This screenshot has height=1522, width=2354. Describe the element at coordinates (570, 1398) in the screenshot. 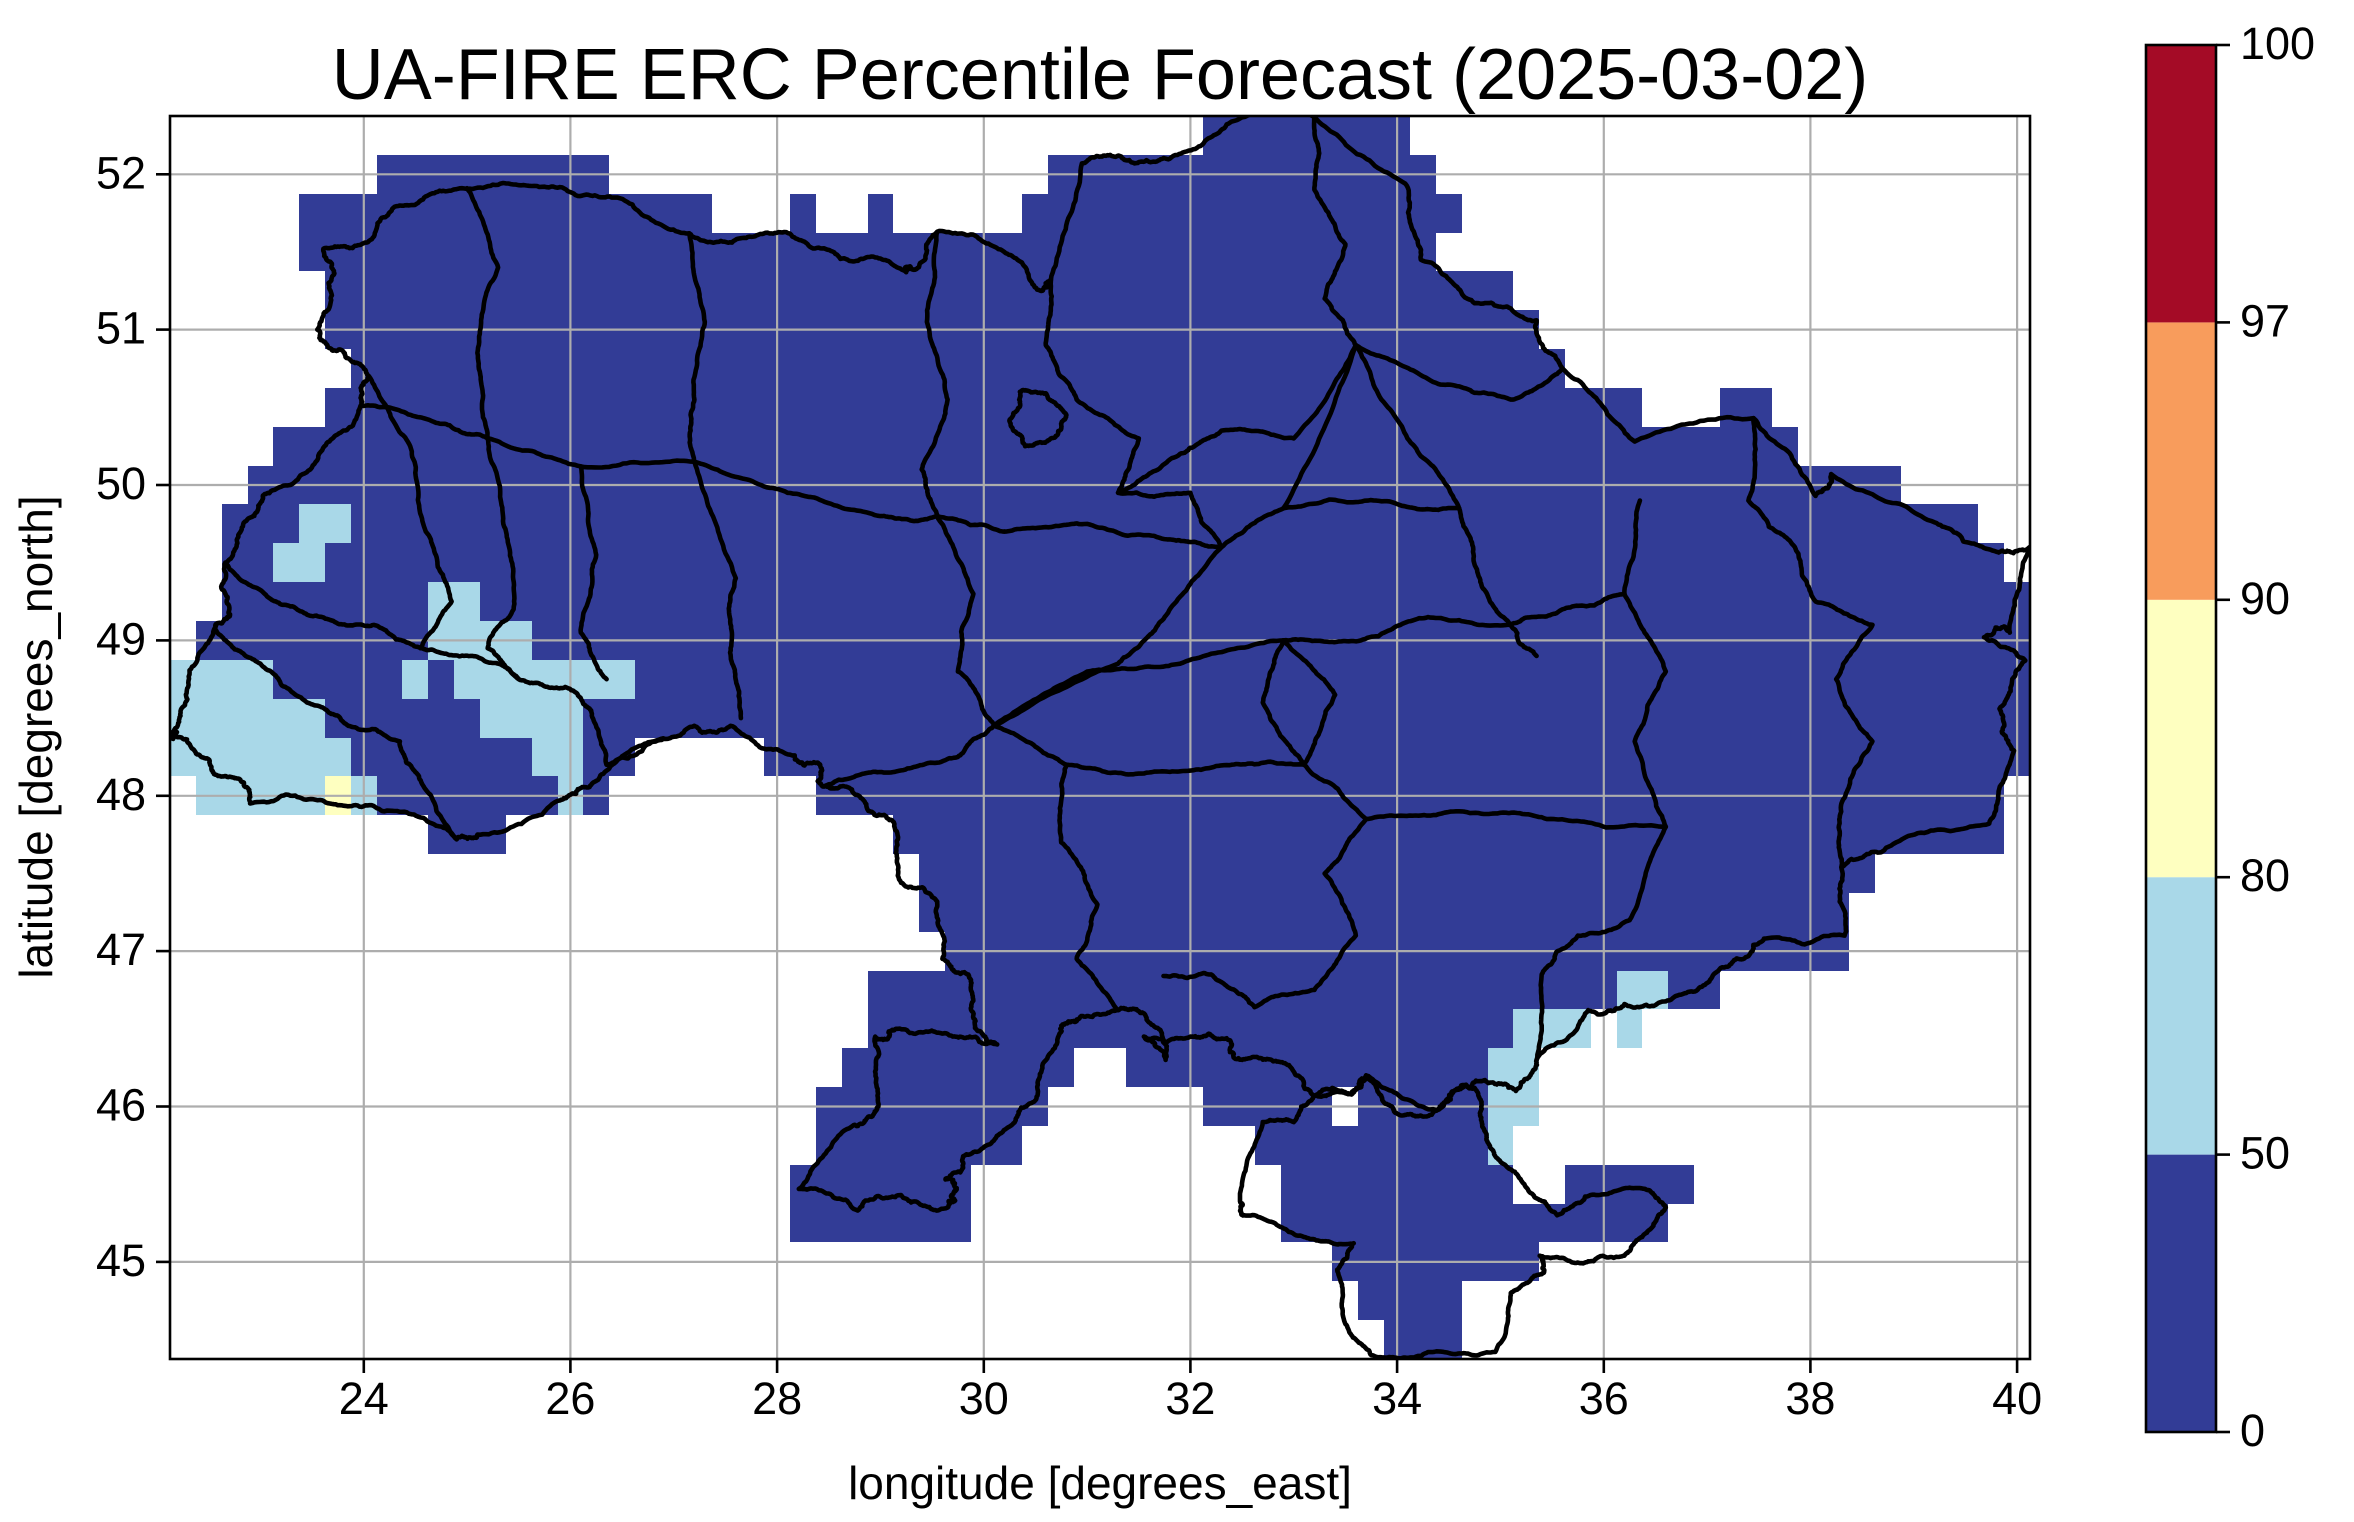

I see `svg-text: 26` at that location.